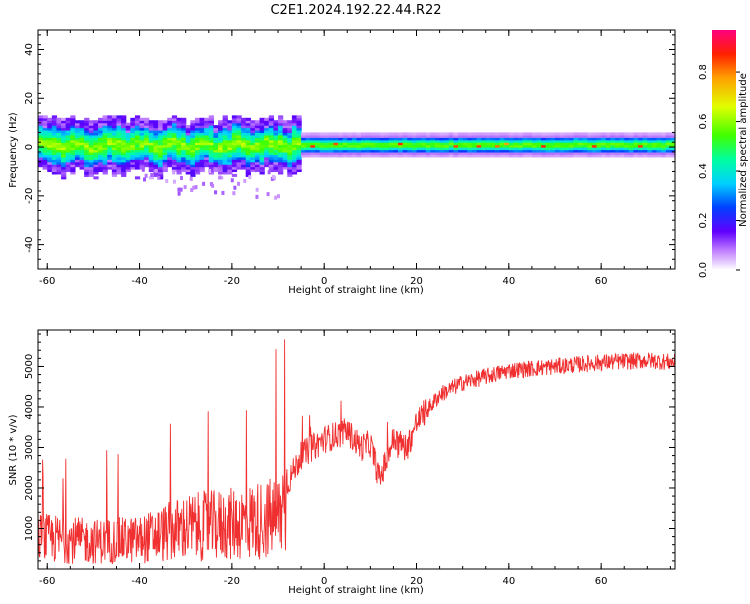 The height and width of the screenshot is (604, 750). What do you see at coordinates (232, 281) in the screenshot?
I see `x-tick-label: -20` at bounding box center [232, 281].